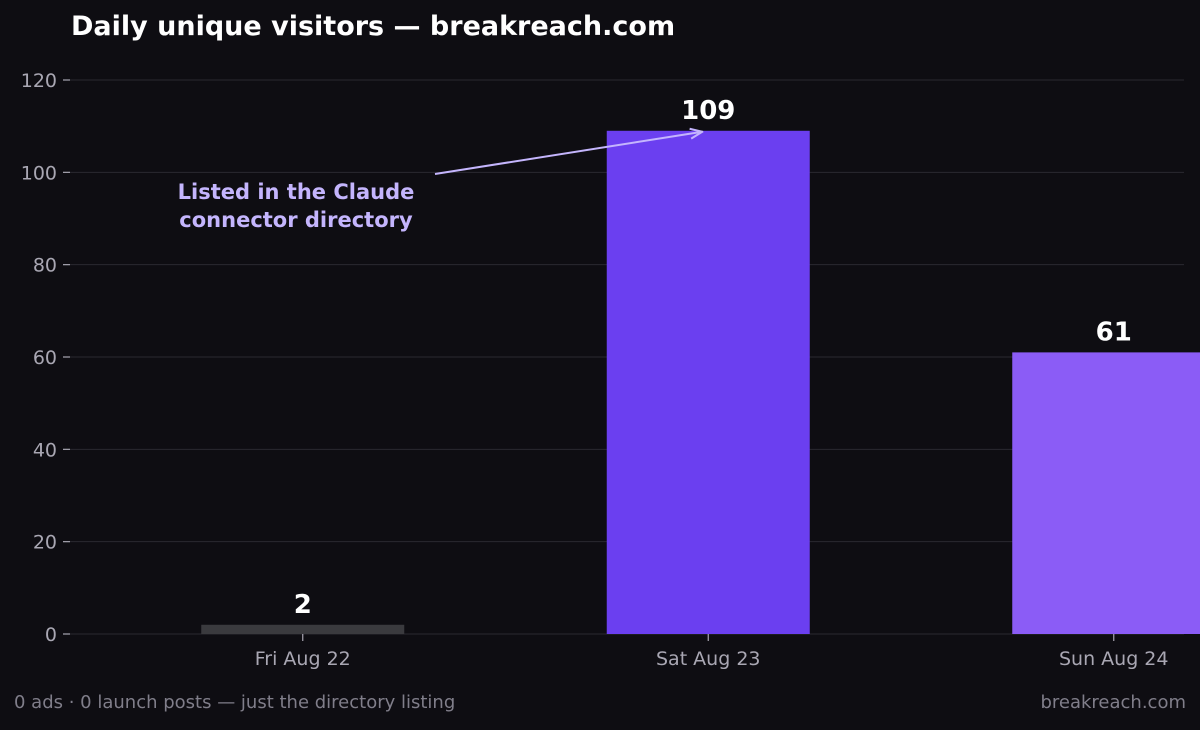 The image size is (1200, 730). I want to click on y-tick-label: 120, so click(39, 81).